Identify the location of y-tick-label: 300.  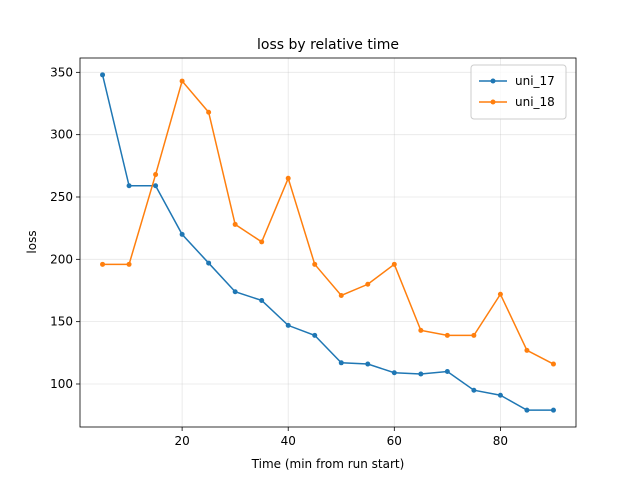
(61, 135).